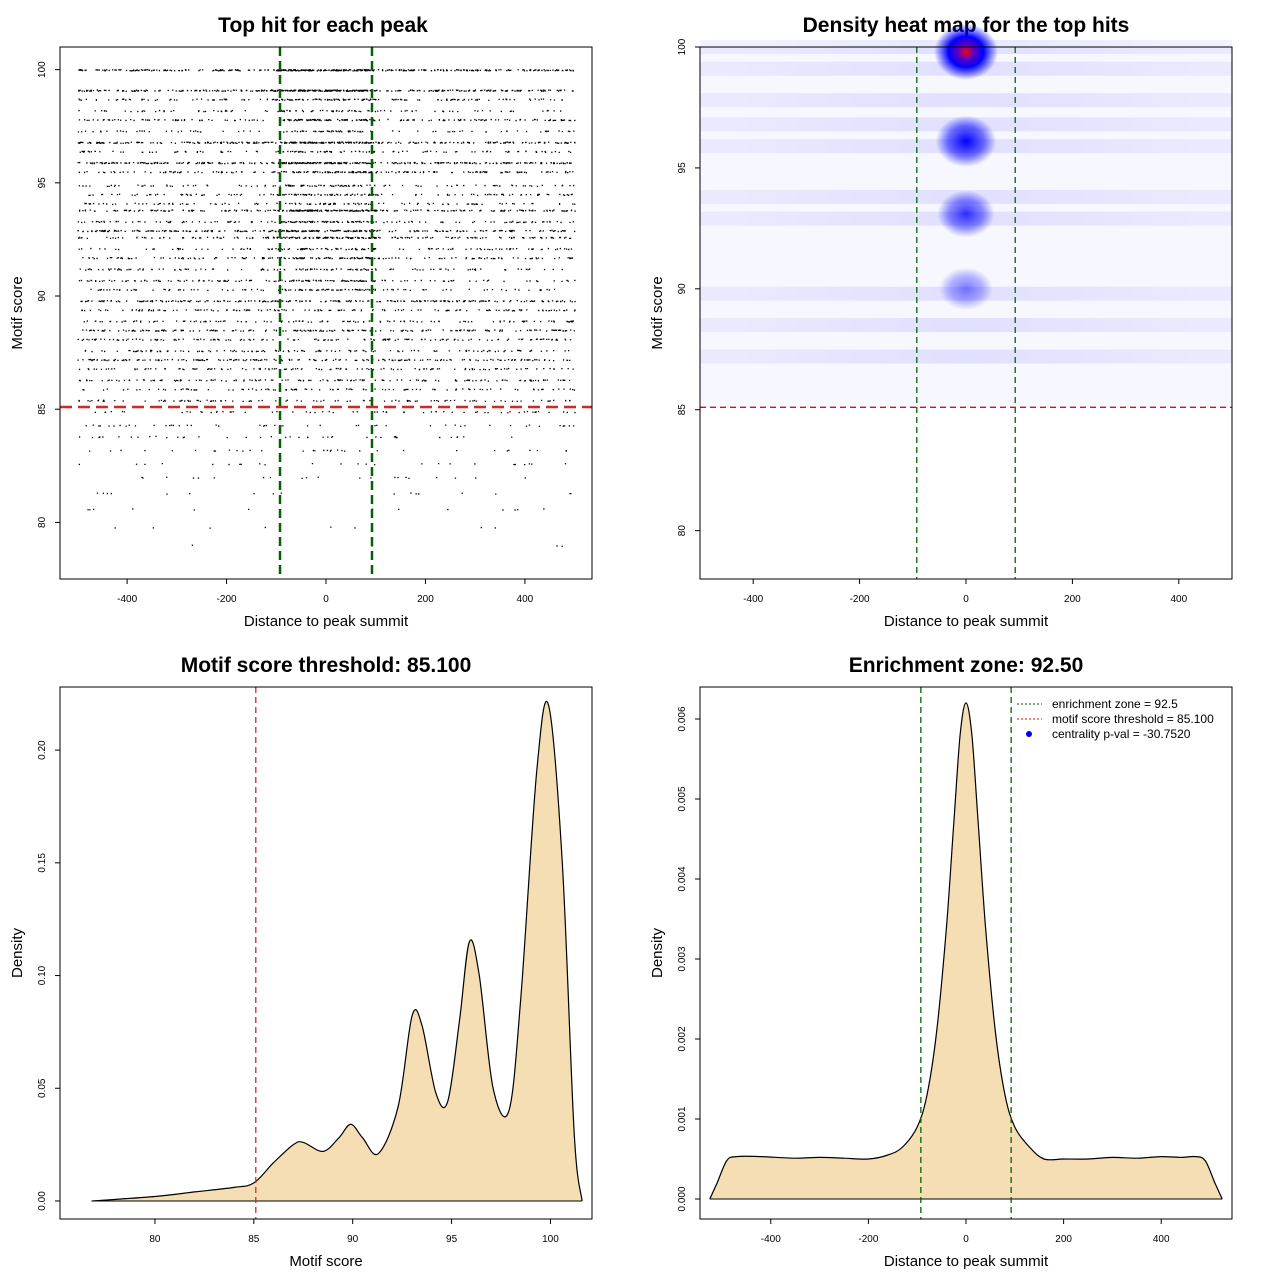 This screenshot has height=1285, width=1280. What do you see at coordinates (325, 1261) in the screenshot?
I see `panel3-xlabel: Motif score` at bounding box center [325, 1261].